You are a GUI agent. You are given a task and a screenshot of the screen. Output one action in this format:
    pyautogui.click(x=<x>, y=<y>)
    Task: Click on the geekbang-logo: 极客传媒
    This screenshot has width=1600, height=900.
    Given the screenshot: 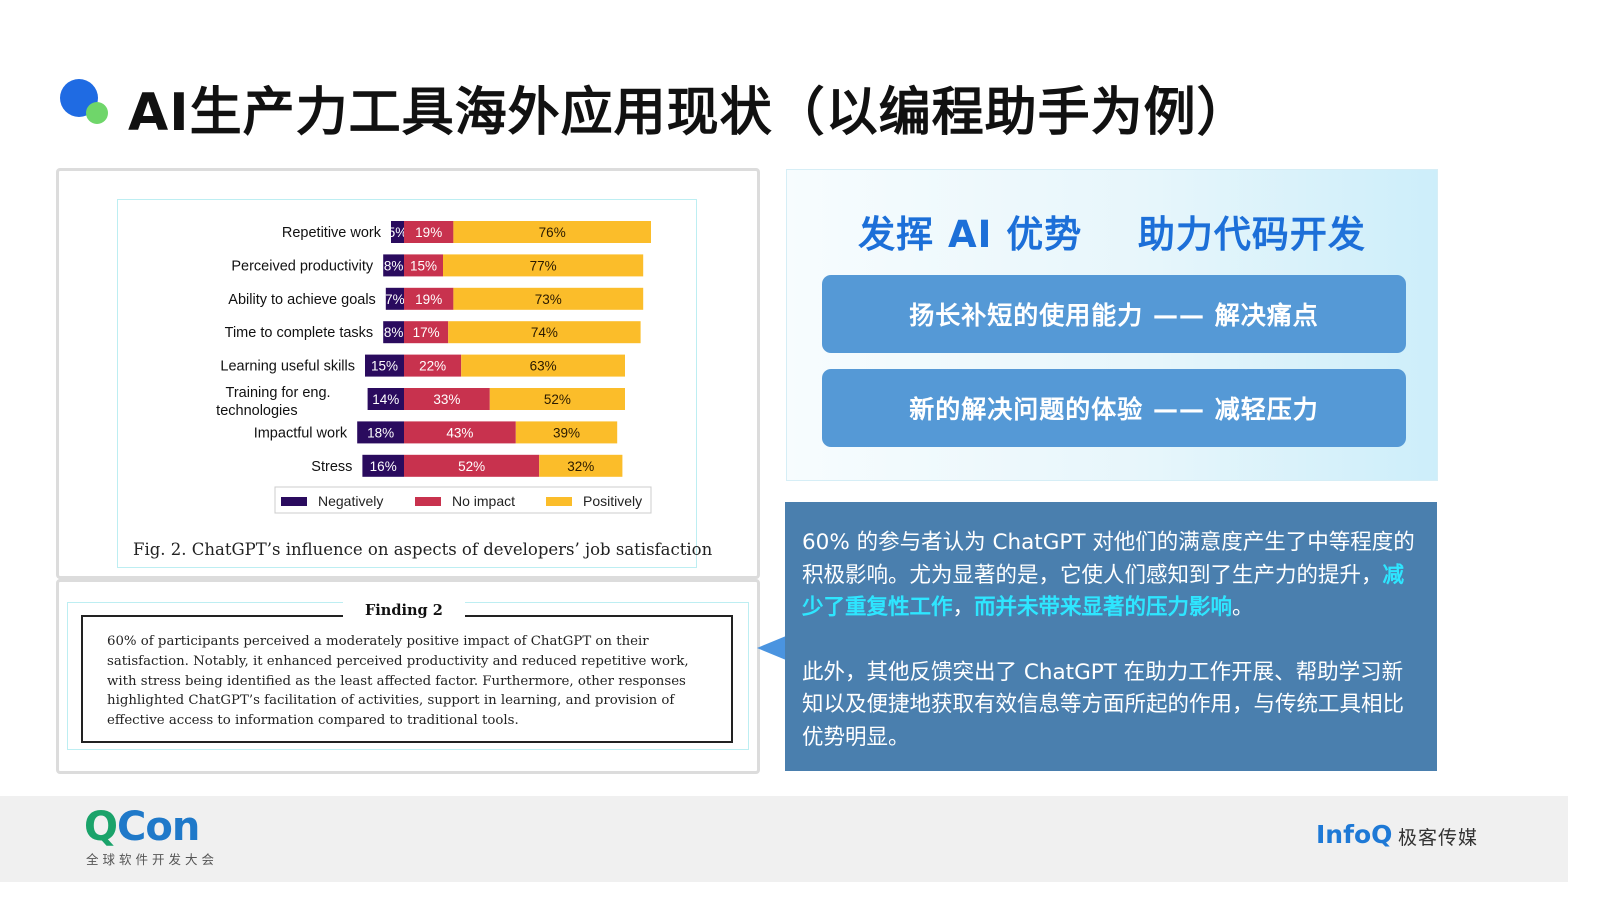 What is the action you would take?
    pyautogui.click(x=1438, y=838)
    